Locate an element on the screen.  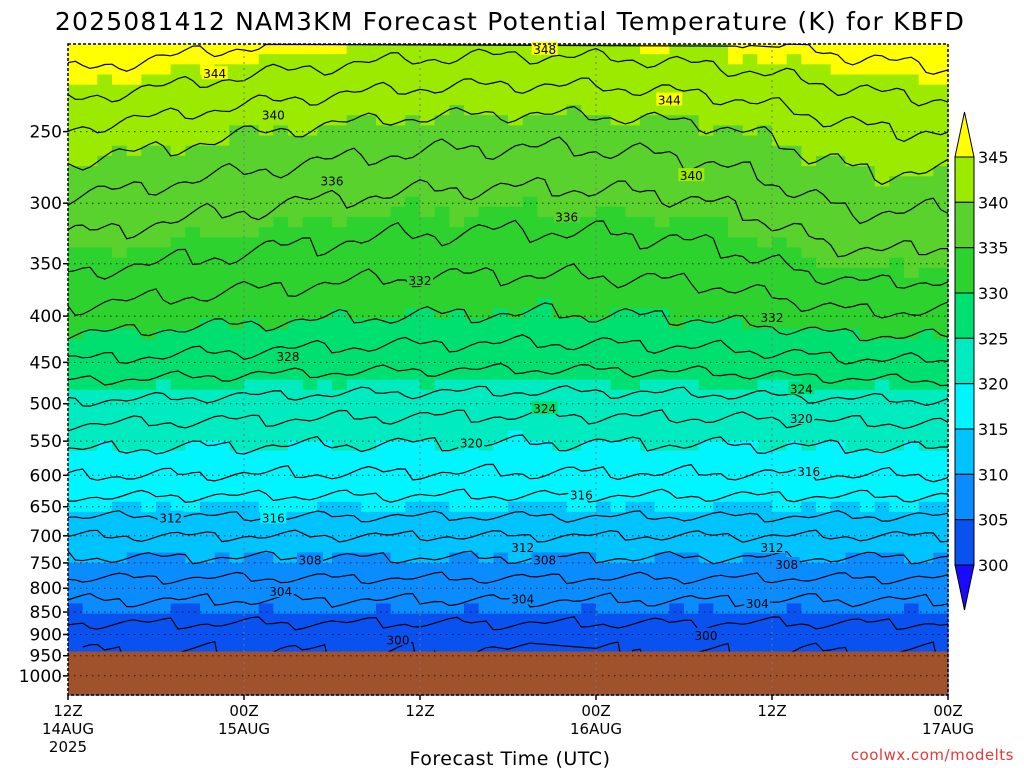
credit-text: coolwx.com/modelts is located at coordinates (932, 755).